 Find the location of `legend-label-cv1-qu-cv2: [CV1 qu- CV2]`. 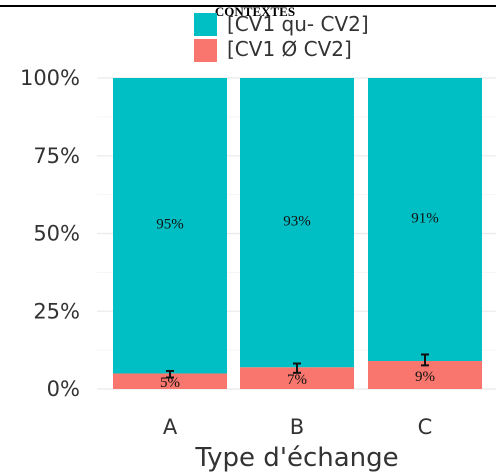

legend-label-cv1-qu-cv2: [CV1 qu- CV2] is located at coordinates (298, 24).